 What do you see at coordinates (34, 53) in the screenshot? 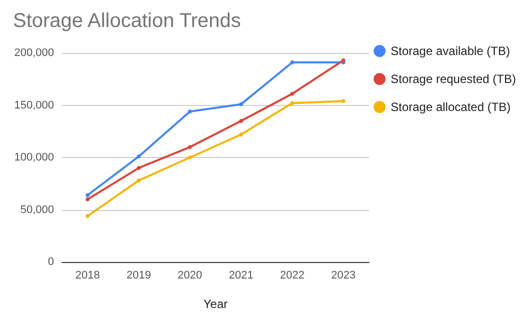
I see `y-tick-label: 200,000` at bounding box center [34, 53].